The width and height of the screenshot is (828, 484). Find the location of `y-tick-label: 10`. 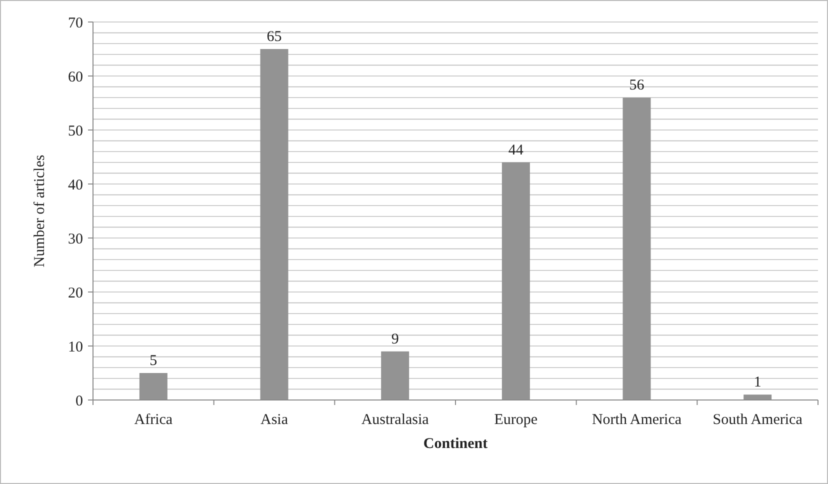

y-tick-label: 10 is located at coordinates (75, 347).